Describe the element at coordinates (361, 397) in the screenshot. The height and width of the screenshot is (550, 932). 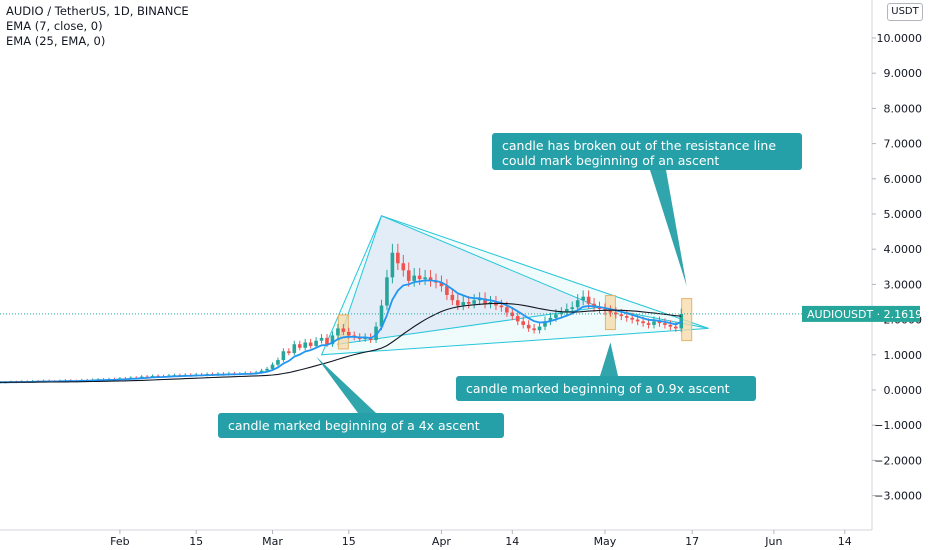
I see `callout-ascent-4x: candle marked beginning of a 4x ascent` at that location.